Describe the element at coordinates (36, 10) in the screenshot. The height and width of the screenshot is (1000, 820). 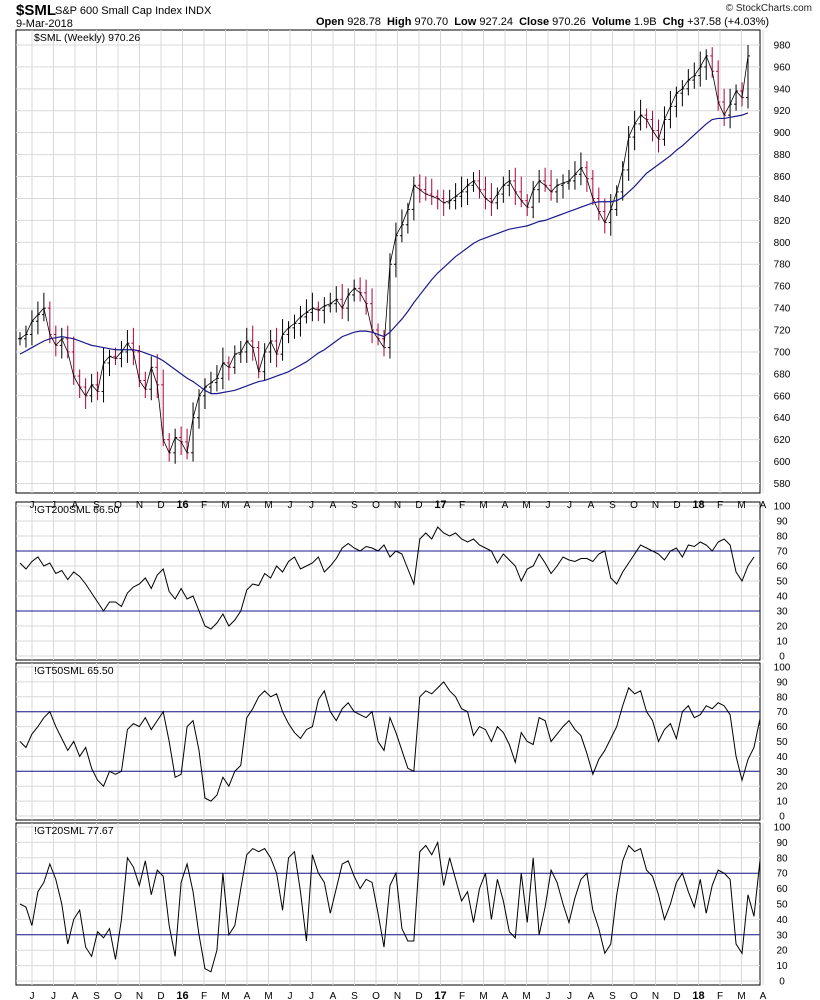
I see `symbol-title: $SML` at that location.